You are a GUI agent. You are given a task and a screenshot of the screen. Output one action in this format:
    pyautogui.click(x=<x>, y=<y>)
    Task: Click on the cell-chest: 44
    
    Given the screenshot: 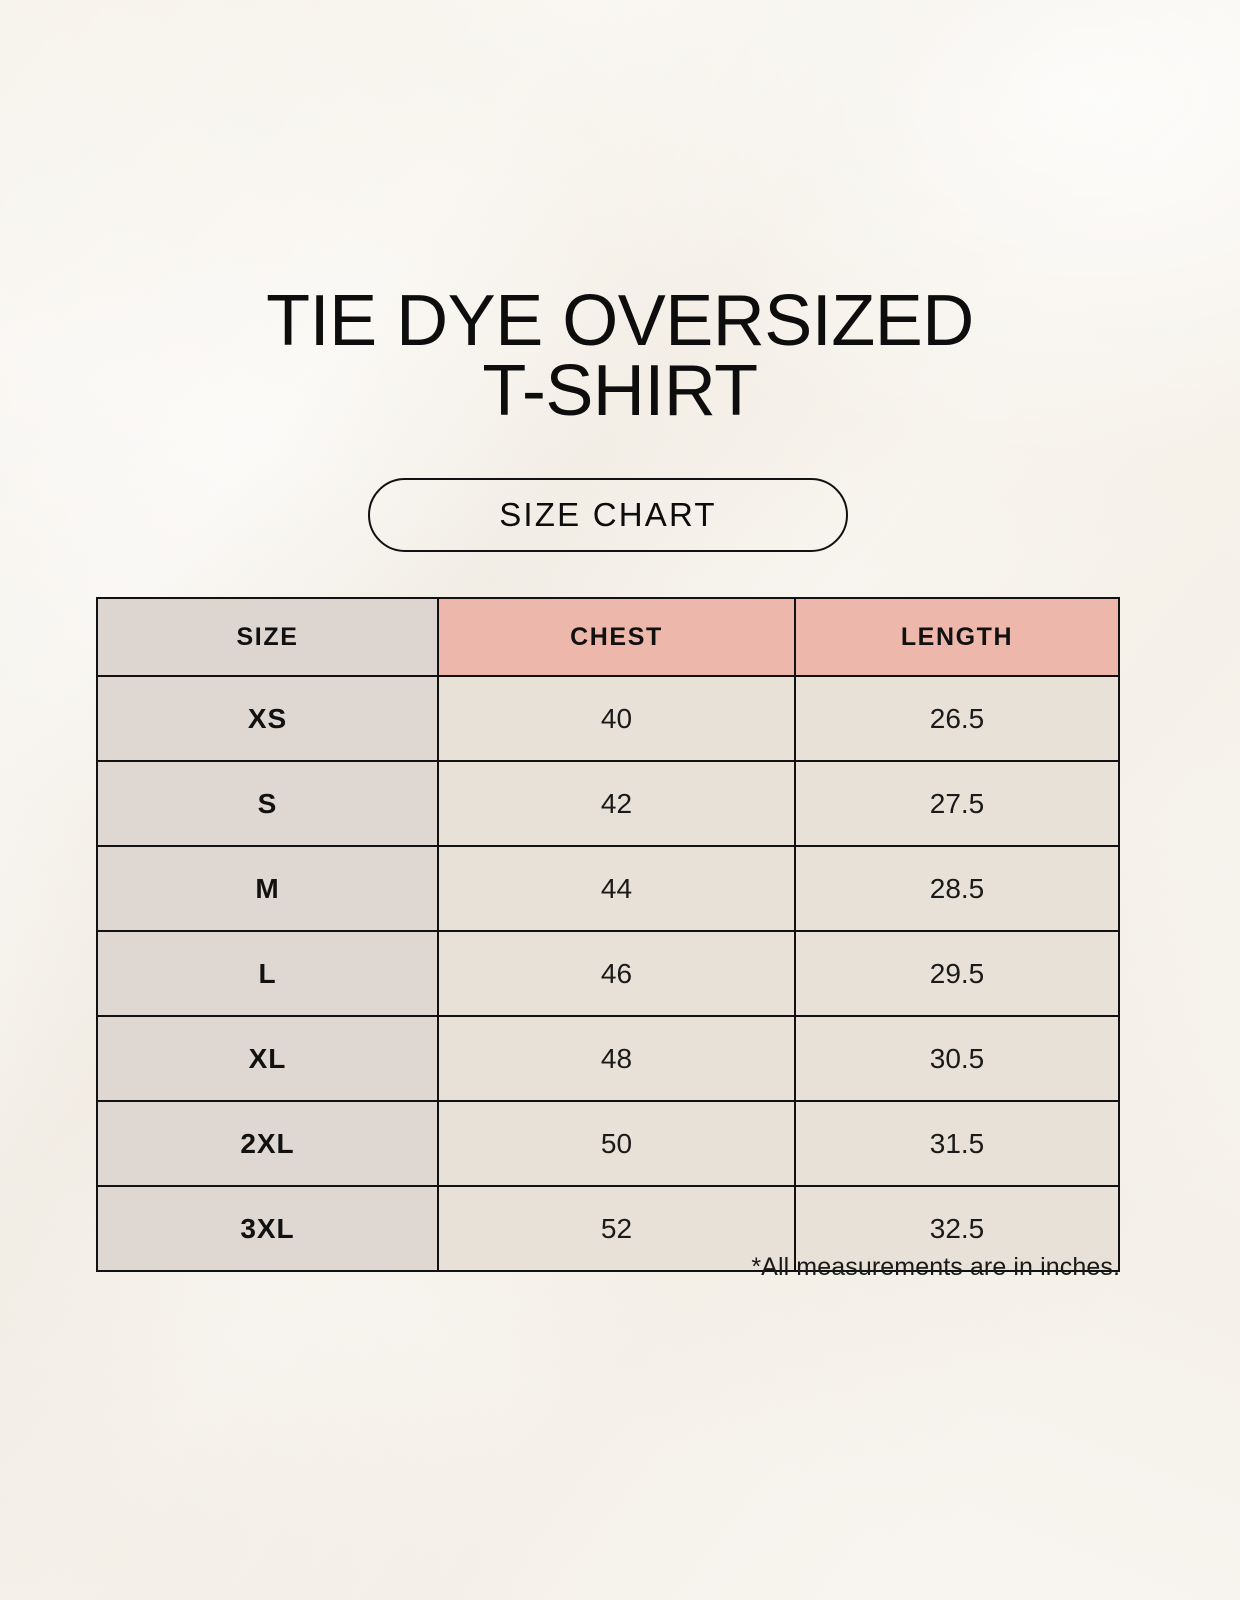 What is the action you would take?
    pyautogui.click(x=616, y=888)
    